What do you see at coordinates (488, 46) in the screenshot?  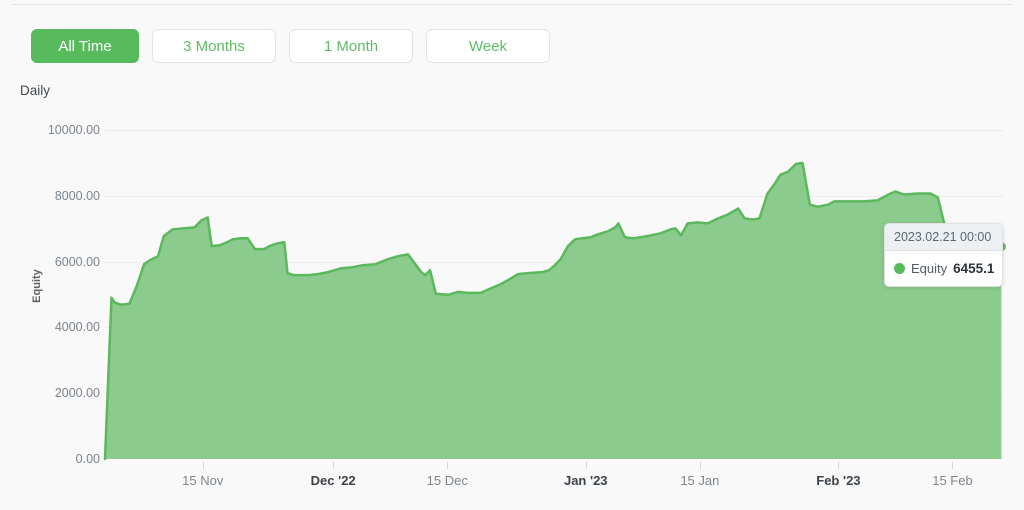 I see `week-button: Week` at bounding box center [488, 46].